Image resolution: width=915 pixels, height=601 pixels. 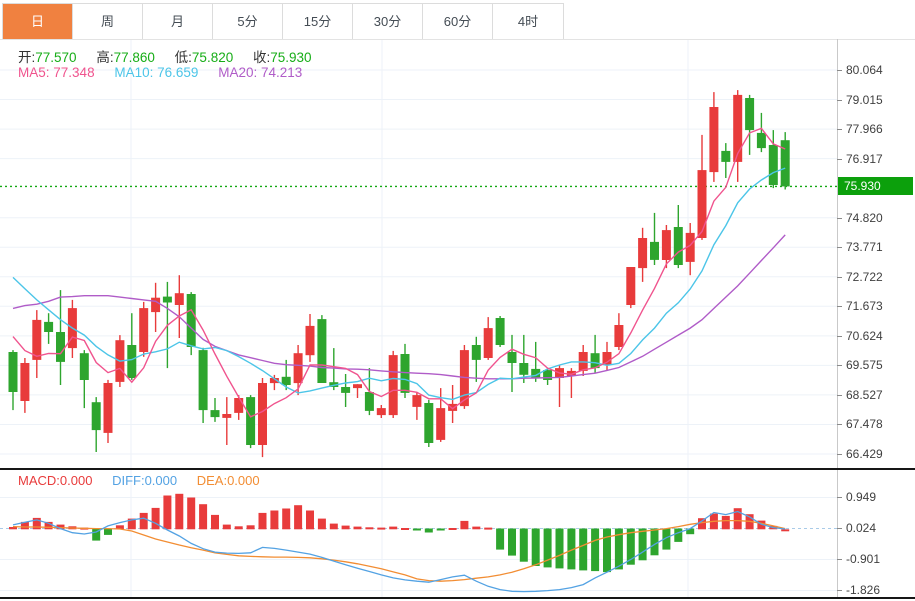 What do you see at coordinates (108, 21) in the screenshot?
I see `tab-weekly: 周` at bounding box center [108, 21].